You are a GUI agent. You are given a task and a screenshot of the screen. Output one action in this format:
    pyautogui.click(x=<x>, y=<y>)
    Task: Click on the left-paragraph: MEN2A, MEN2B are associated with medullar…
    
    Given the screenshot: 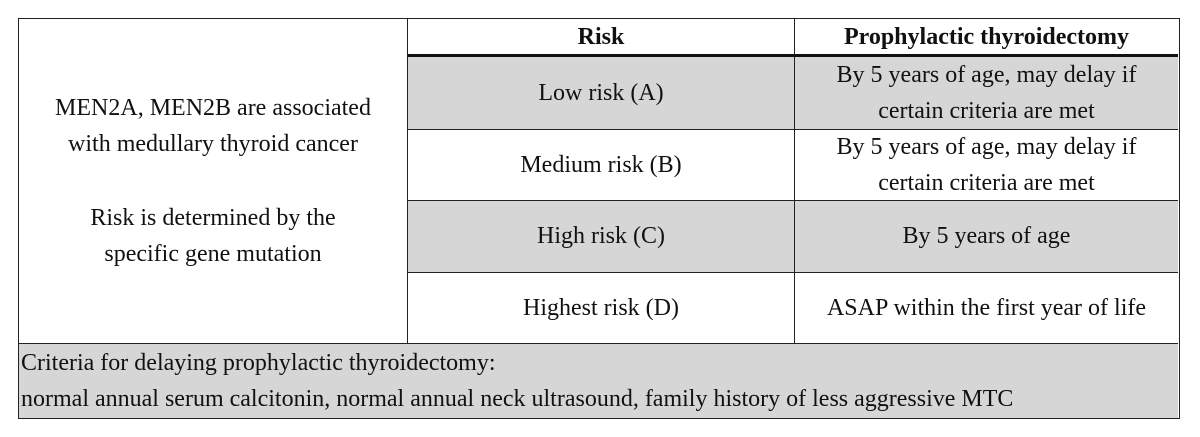 What is the action you would take?
    pyautogui.click(x=213, y=126)
    